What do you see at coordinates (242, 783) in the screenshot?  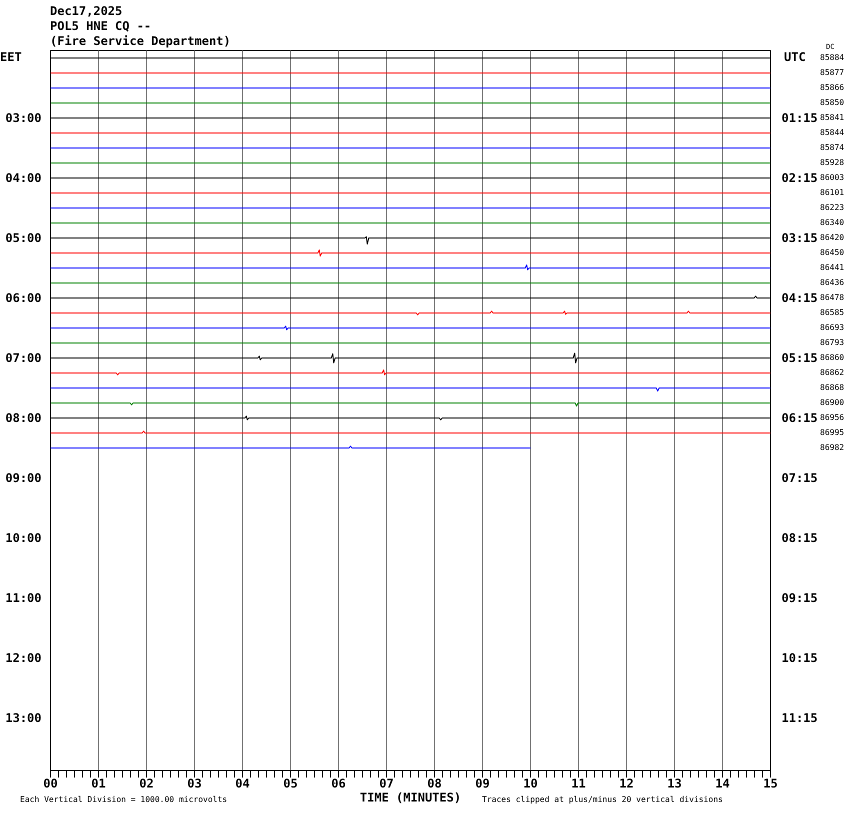 I see `x-tick-label: 04` at bounding box center [242, 783].